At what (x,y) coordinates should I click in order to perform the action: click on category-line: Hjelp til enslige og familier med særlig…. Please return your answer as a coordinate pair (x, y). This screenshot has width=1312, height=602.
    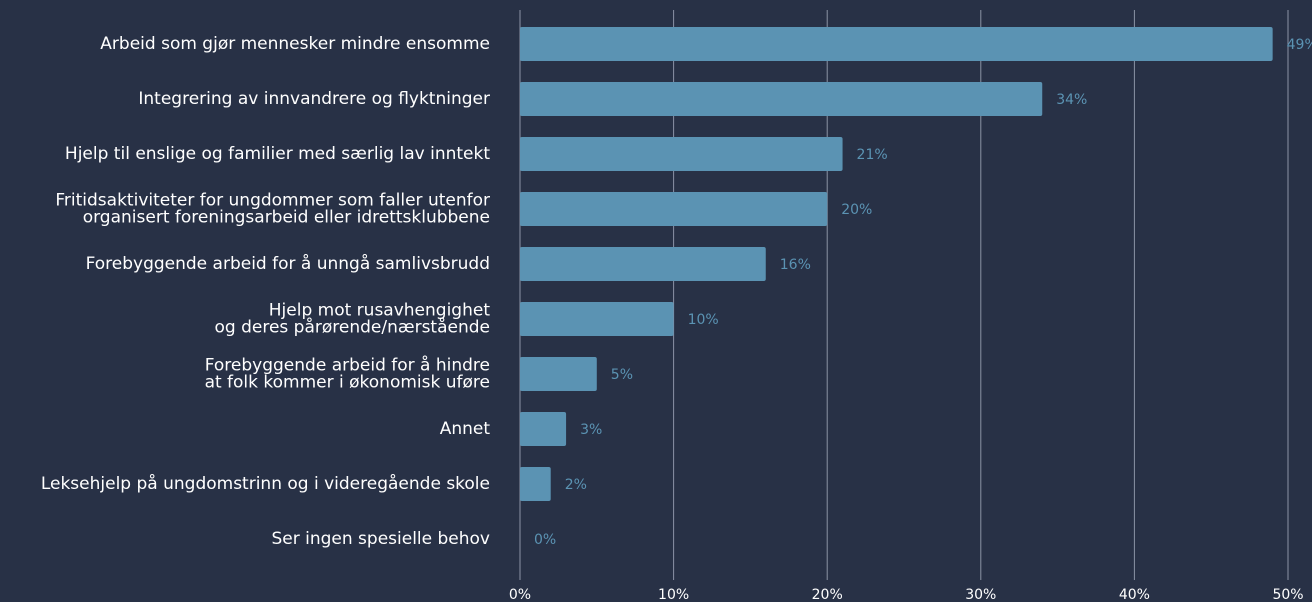
    Looking at the image, I should click on (277, 154).